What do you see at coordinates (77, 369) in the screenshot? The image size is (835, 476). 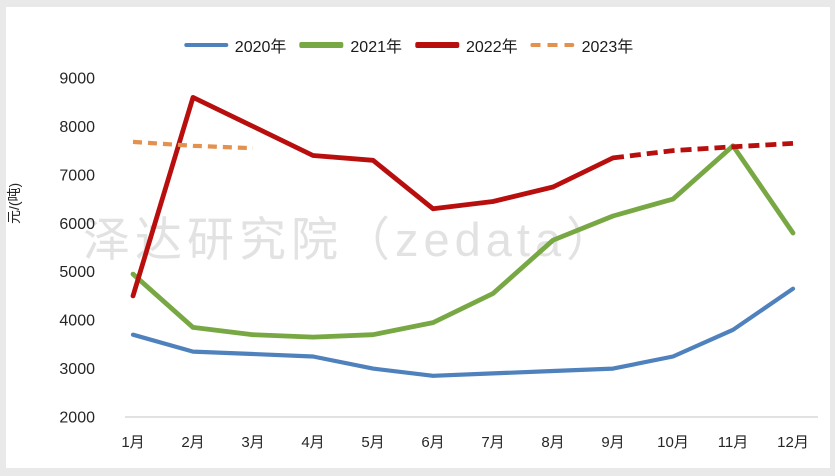 I see `y-tick-label: 3000` at bounding box center [77, 369].